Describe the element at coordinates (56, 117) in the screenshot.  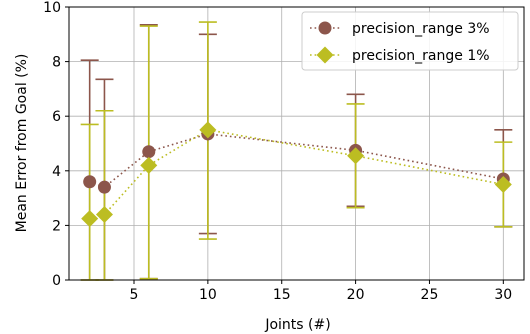
I see `y-tick-label: 6` at that location.